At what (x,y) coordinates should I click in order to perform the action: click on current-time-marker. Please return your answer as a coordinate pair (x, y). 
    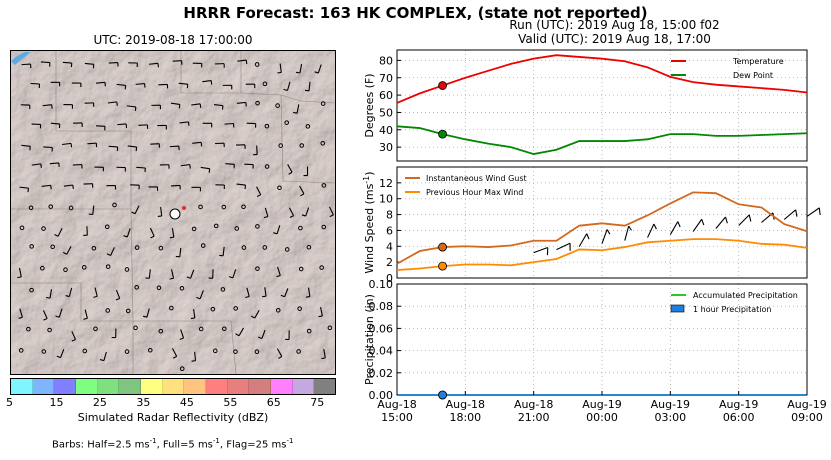
    Looking at the image, I should click on (442, 266).